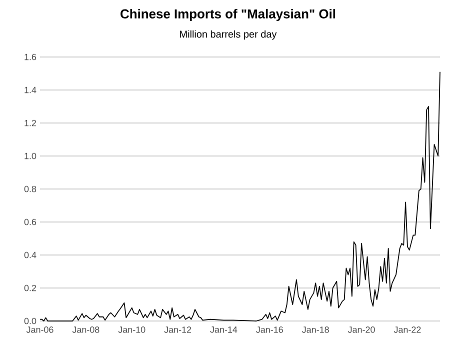 Image resolution: width=457 pixels, height=346 pixels. Describe the element at coordinates (315, 329) in the screenshot. I see `x-tick-label: Jan-18` at that location.